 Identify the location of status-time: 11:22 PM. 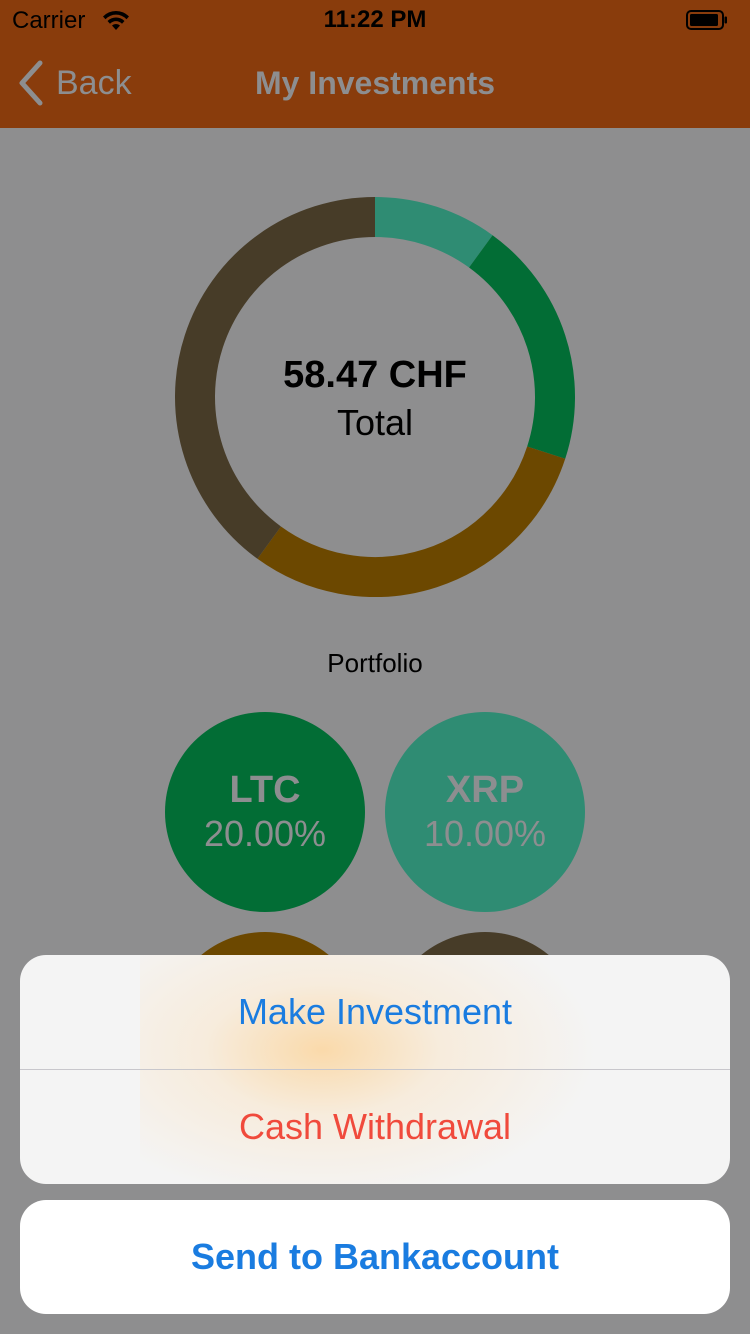
(375, 19).